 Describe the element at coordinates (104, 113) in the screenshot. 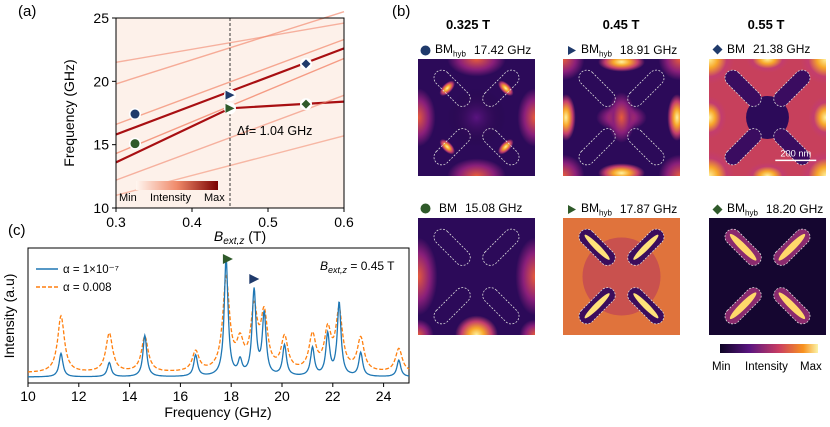

I see `dispersion-y-ticks: 25 20 15 10` at that location.